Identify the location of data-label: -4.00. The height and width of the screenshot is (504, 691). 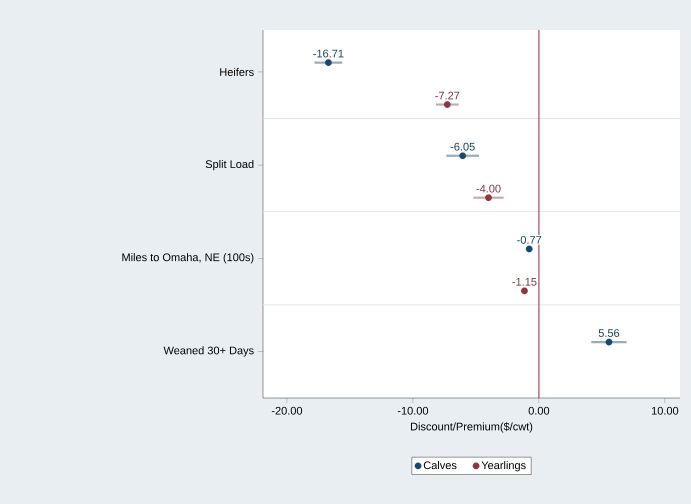
(488, 188).